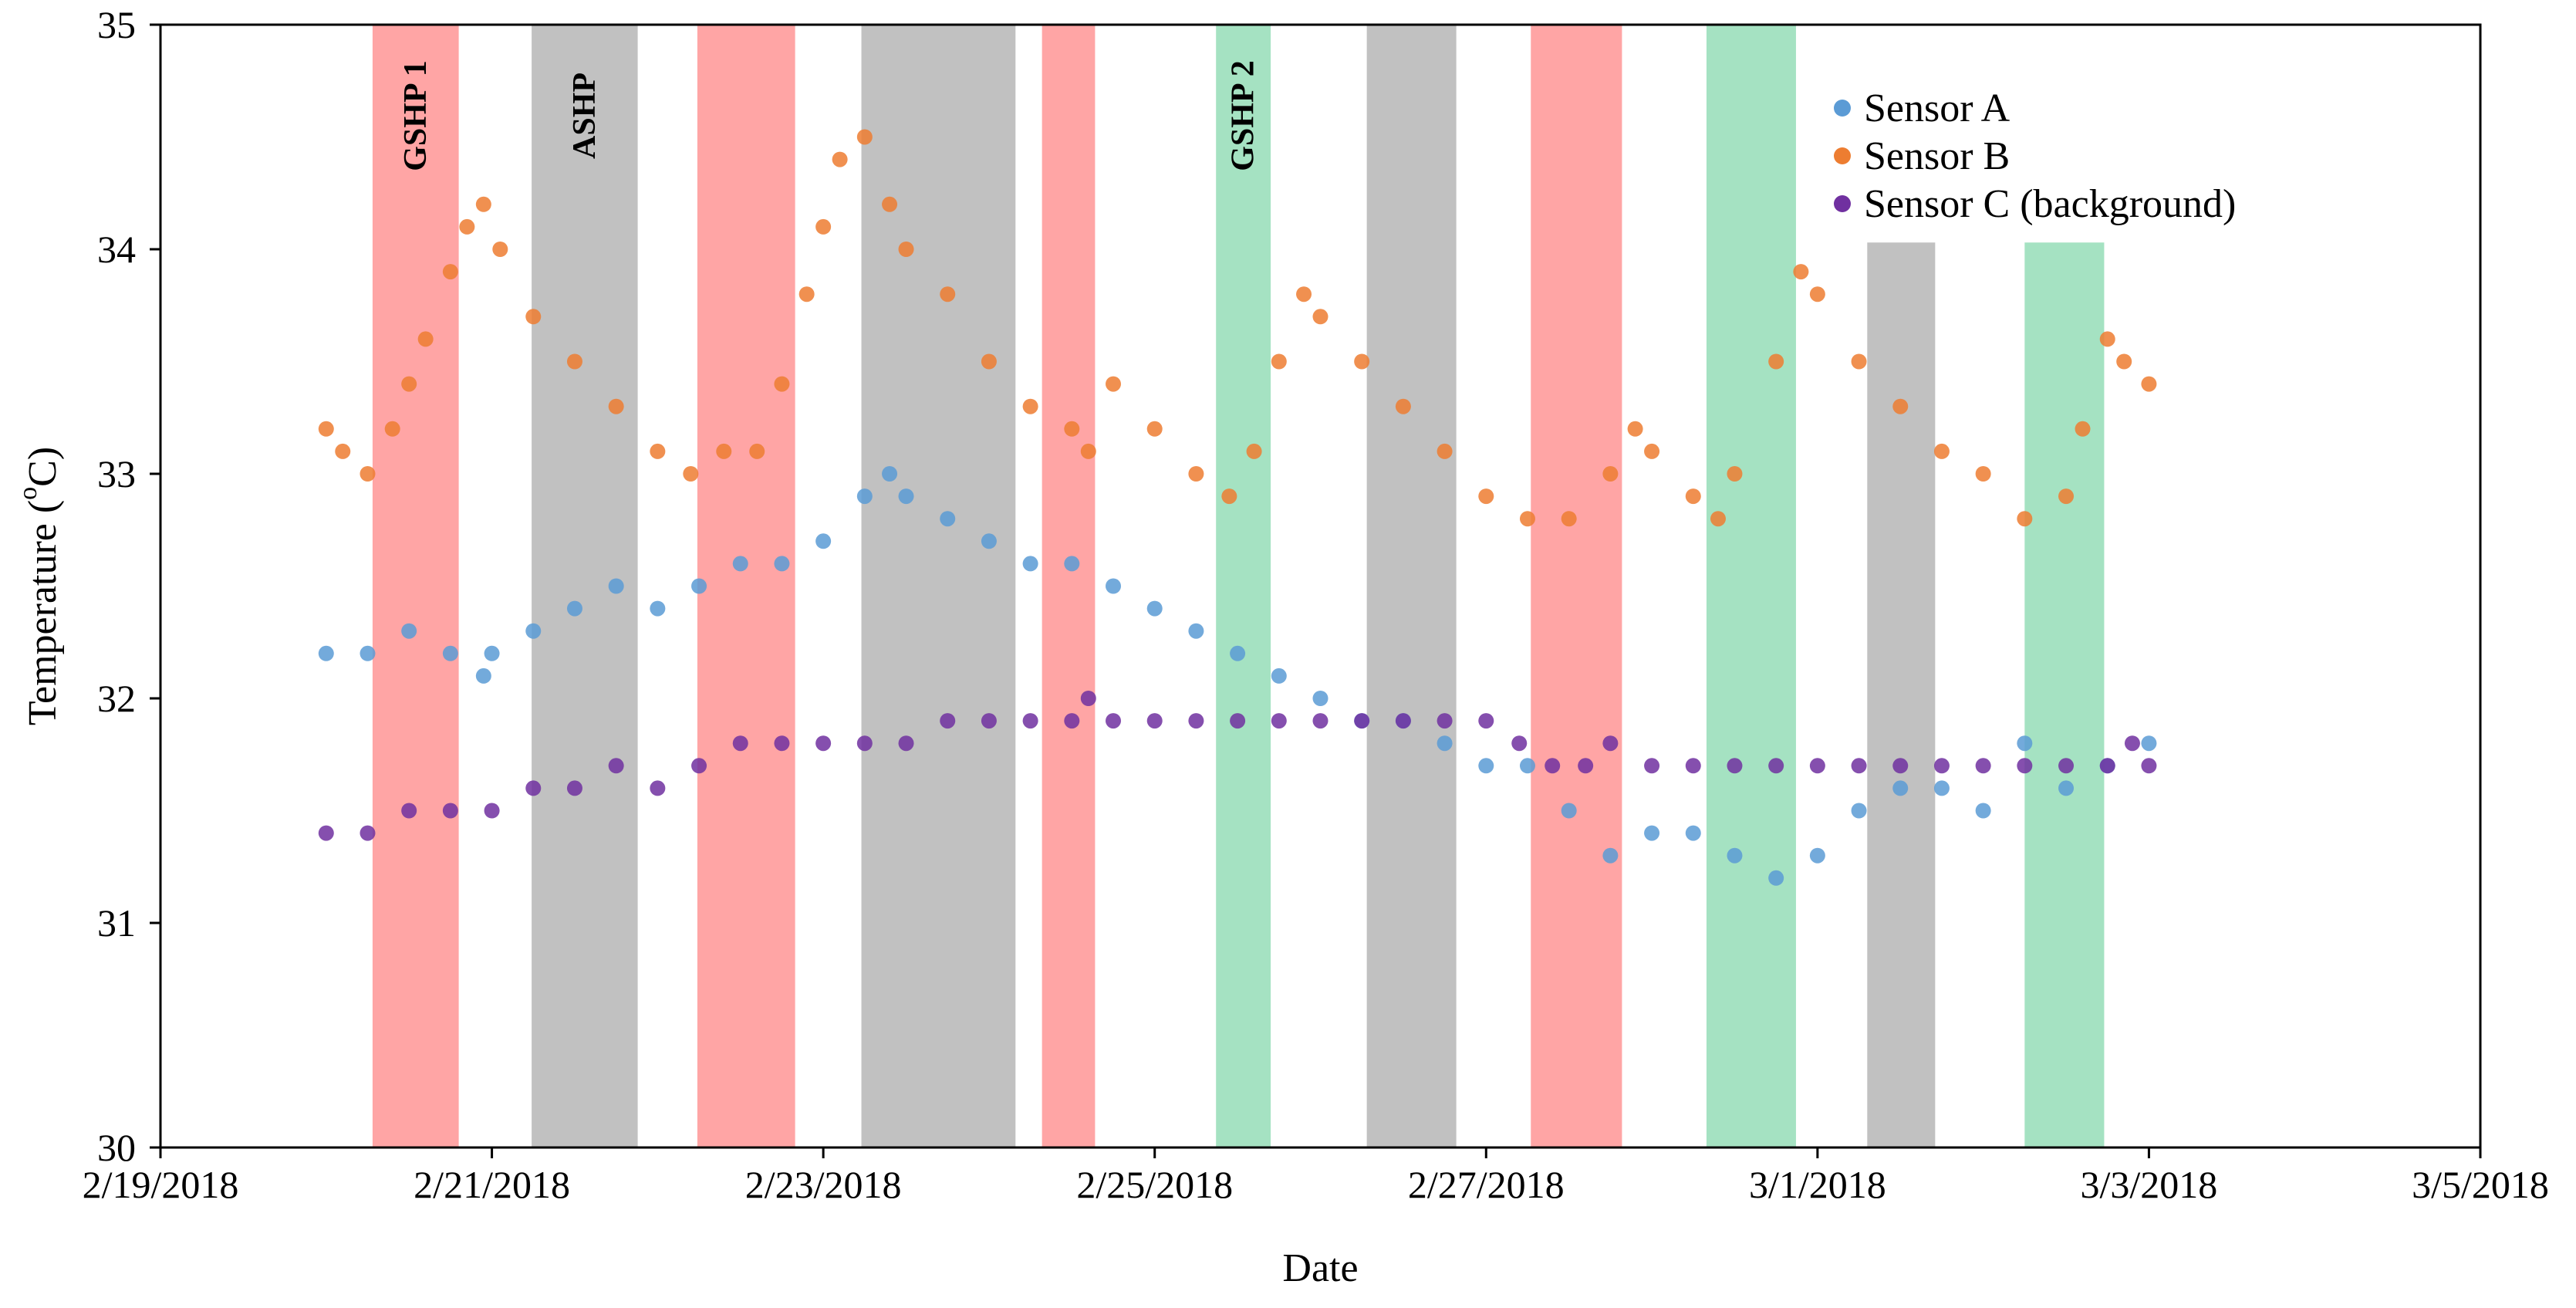  What do you see at coordinates (116, 923) in the screenshot?
I see `y-tick-label-1: 31` at bounding box center [116, 923].